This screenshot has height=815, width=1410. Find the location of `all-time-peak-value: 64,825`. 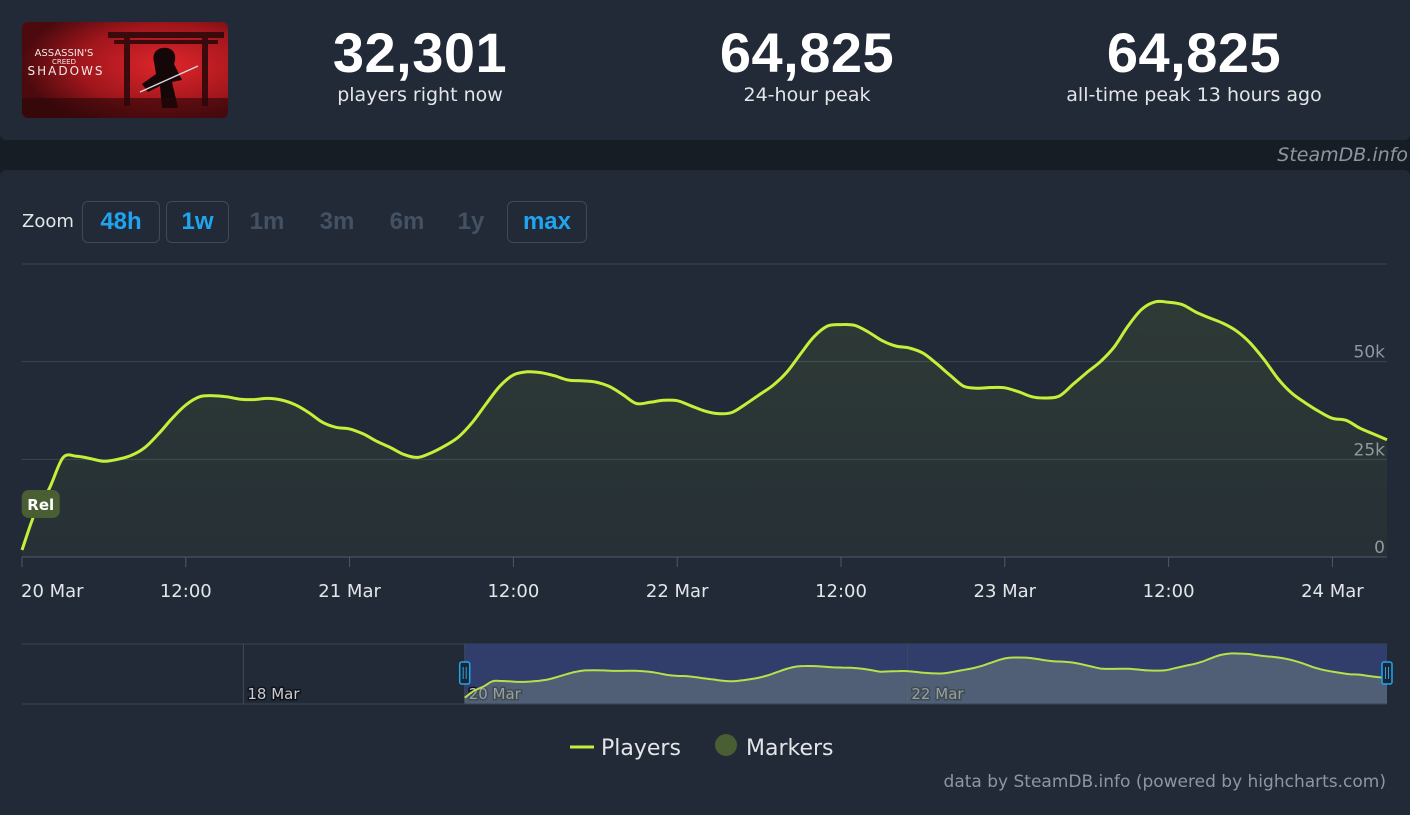

all-time-peak-value: 64,825 is located at coordinates (1194, 52).